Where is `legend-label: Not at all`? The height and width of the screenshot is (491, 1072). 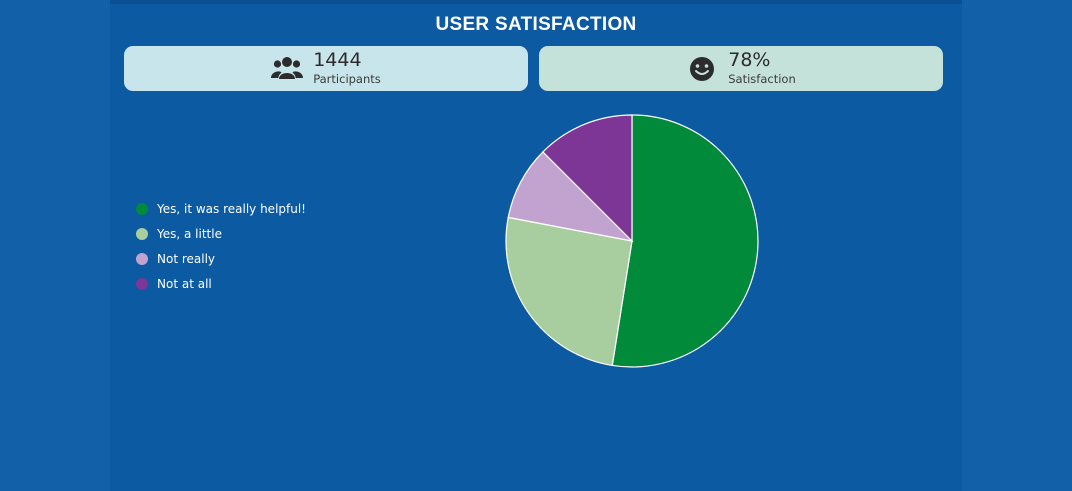
legend-label: Not at all is located at coordinates (184, 283).